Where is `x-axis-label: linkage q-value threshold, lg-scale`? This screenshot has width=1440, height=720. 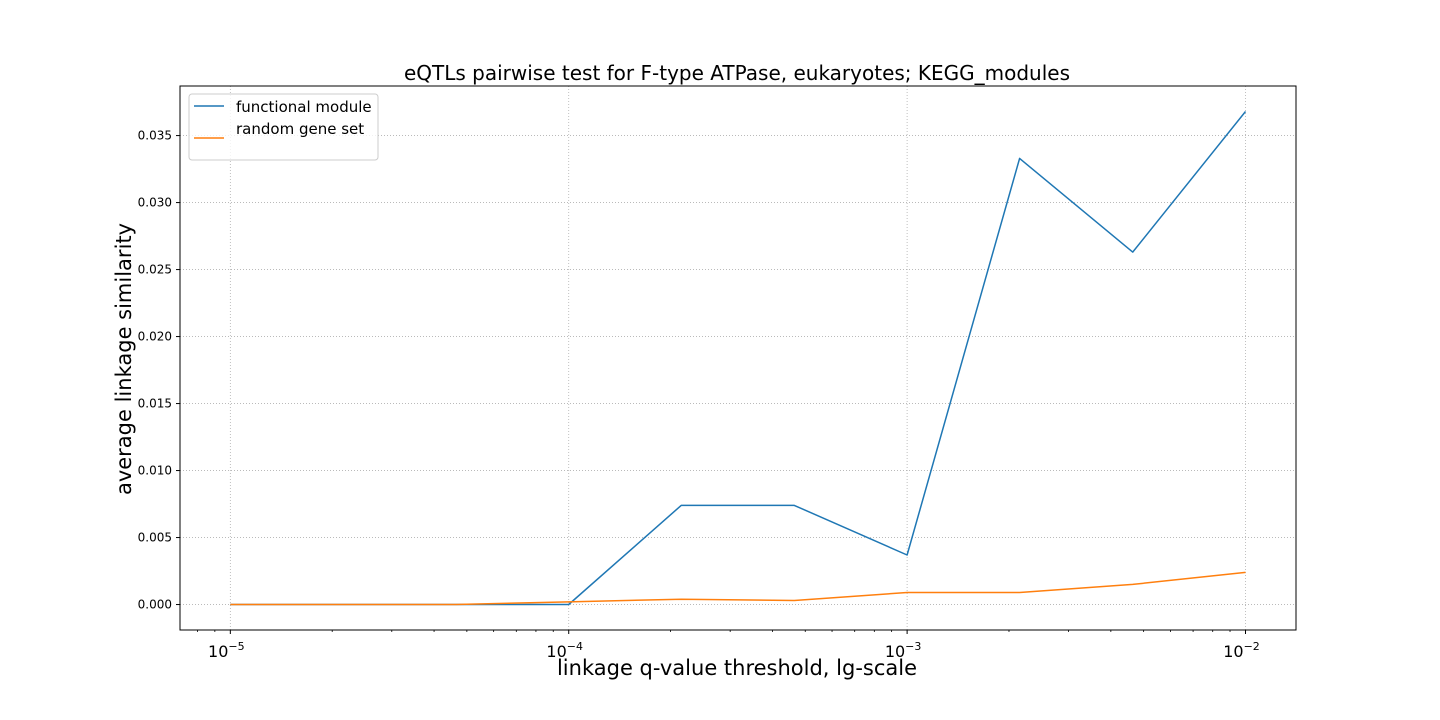
x-axis-label: linkage q-value threshold, lg-scale is located at coordinates (737, 668).